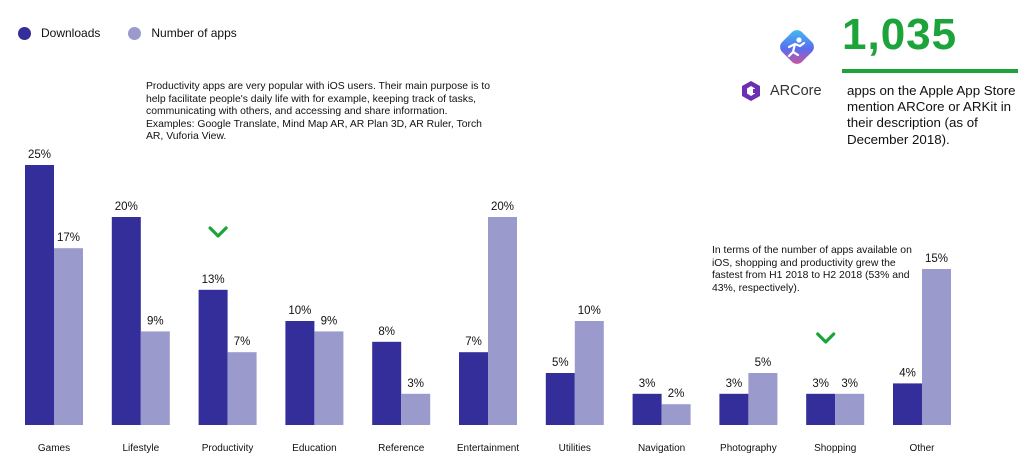  What do you see at coordinates (39, 295) in the screenshot?
I see `bar-games-downloads` at bounding box center [39, 295].